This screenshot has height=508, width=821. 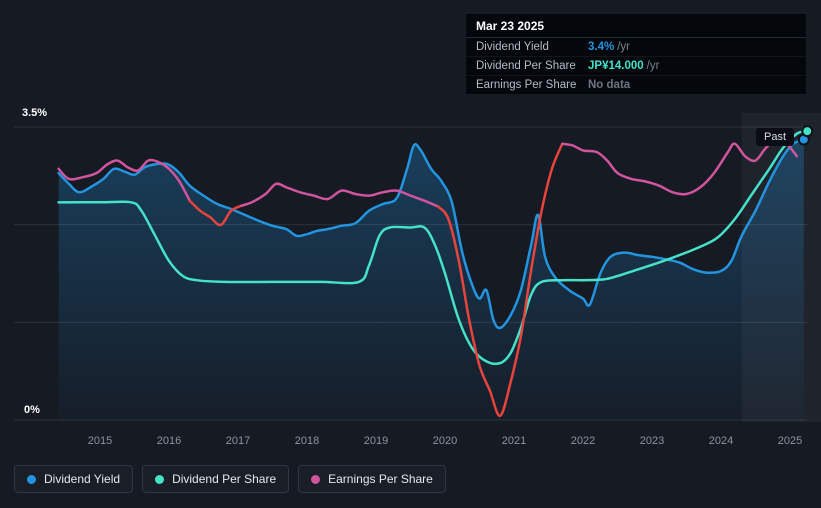 I want to click on y-axis-max-label: 3.5%, so click(x=35, y=113).